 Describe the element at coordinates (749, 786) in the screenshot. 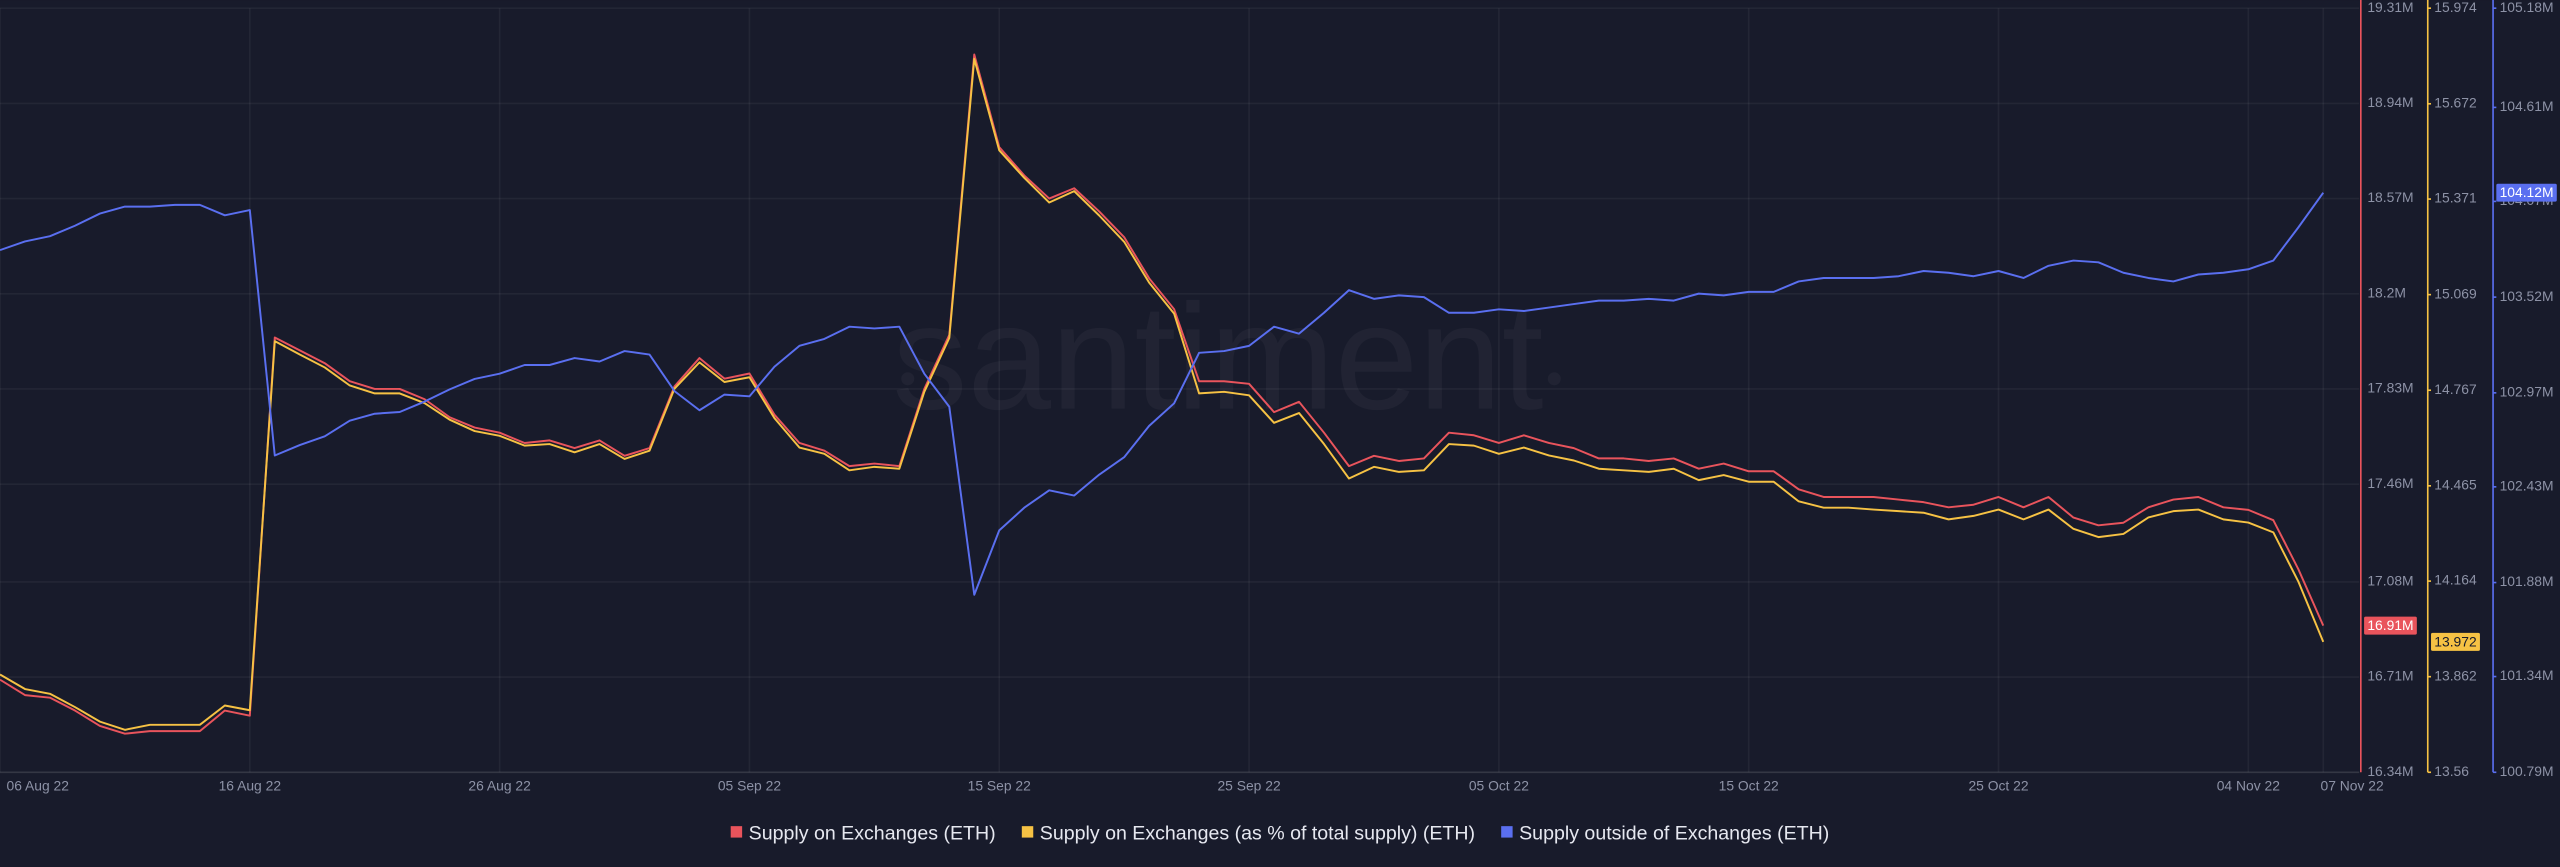

I see `x-tick-label: 05 Sep 22` at that location.